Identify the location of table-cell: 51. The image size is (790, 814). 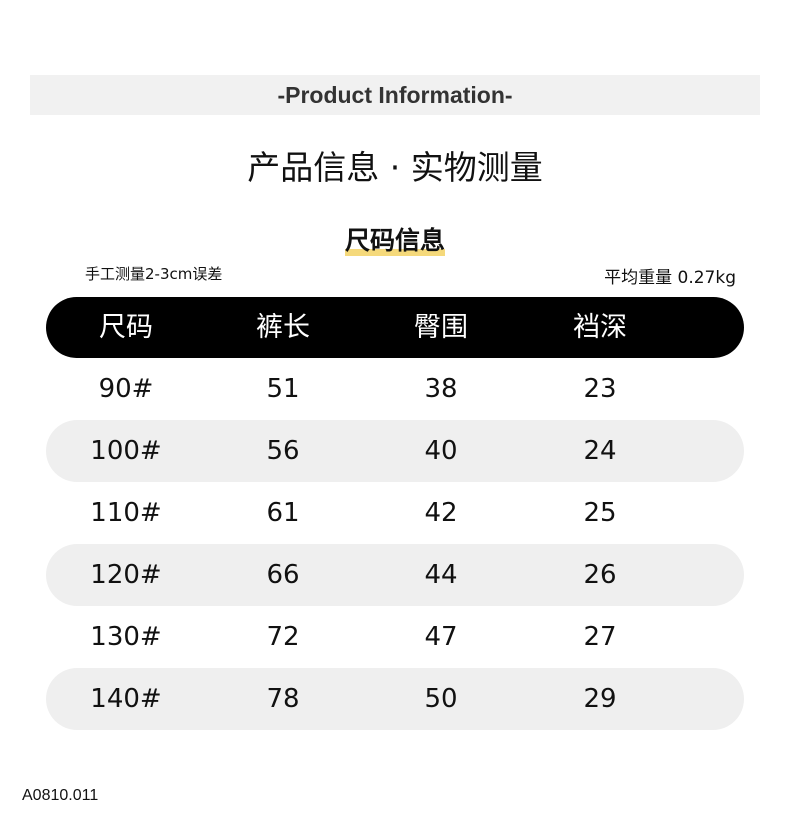
(283, 389).